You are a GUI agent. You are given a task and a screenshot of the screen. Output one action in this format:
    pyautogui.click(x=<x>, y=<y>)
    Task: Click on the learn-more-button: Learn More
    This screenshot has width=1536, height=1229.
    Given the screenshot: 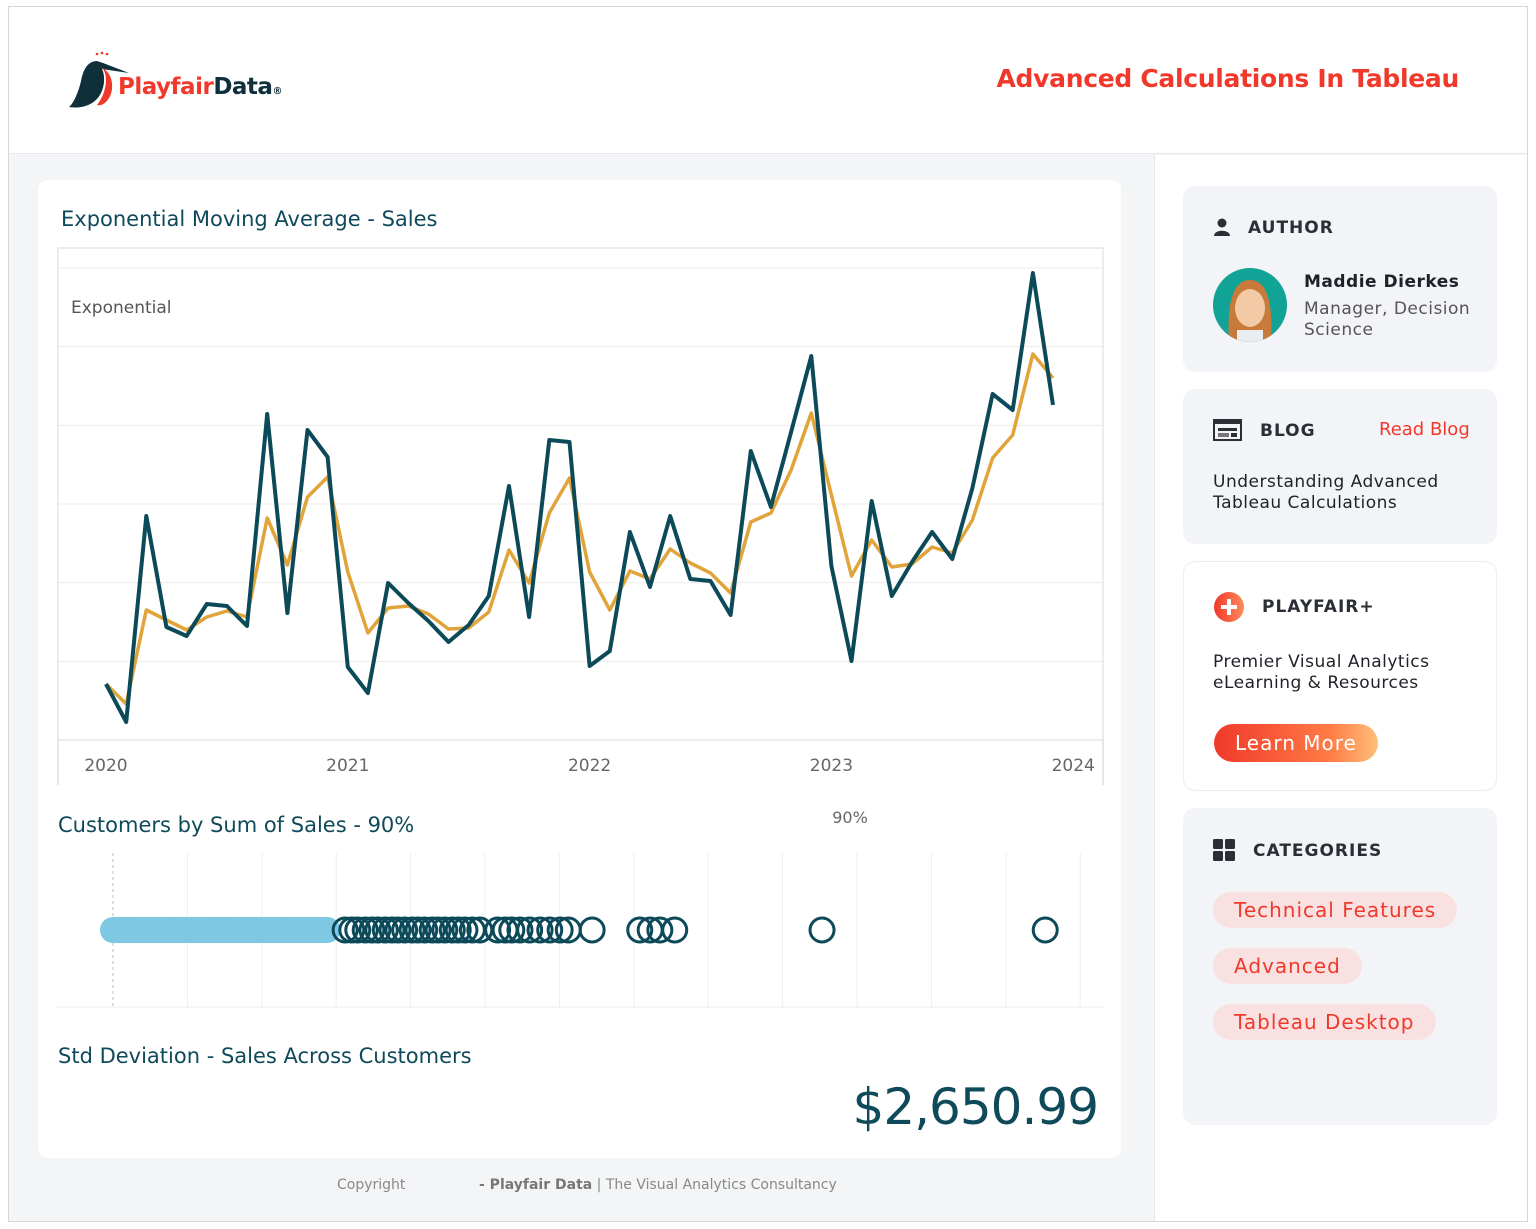 What is the action you would take?
    pyautogui.click(x=1296, y=743)
    